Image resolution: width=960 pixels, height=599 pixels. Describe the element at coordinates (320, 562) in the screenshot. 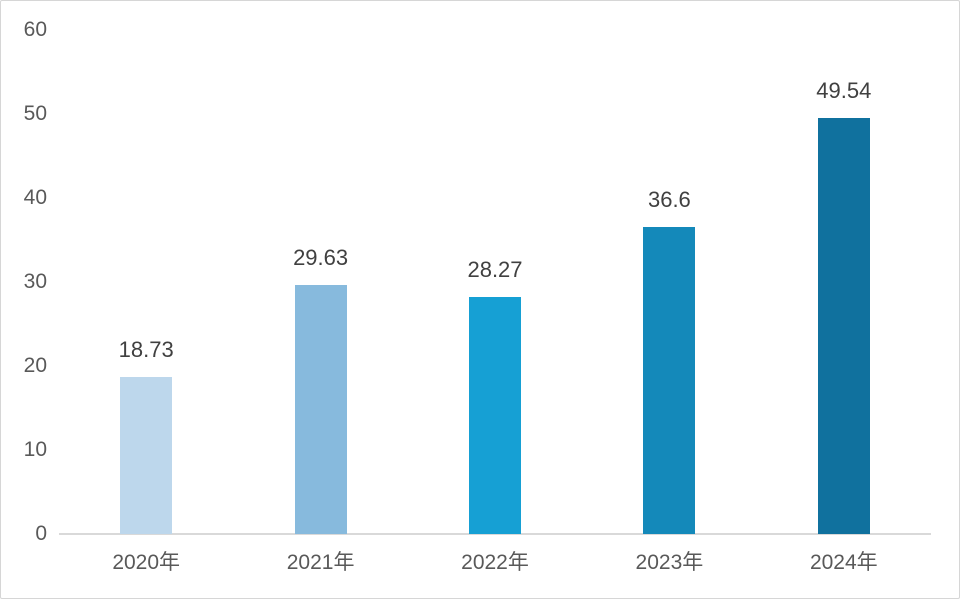

I see `x-tick-label: 2021年` at that location.